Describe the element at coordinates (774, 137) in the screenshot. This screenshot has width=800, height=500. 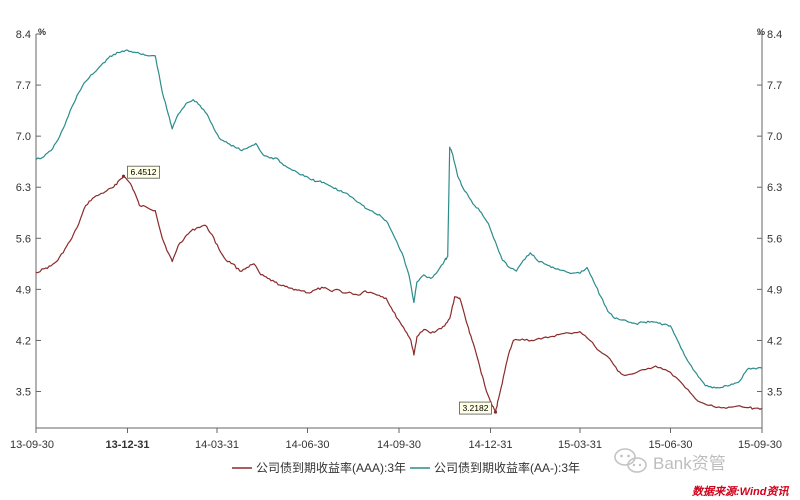
I see `y-tick-label-right: 7.0` at that location.